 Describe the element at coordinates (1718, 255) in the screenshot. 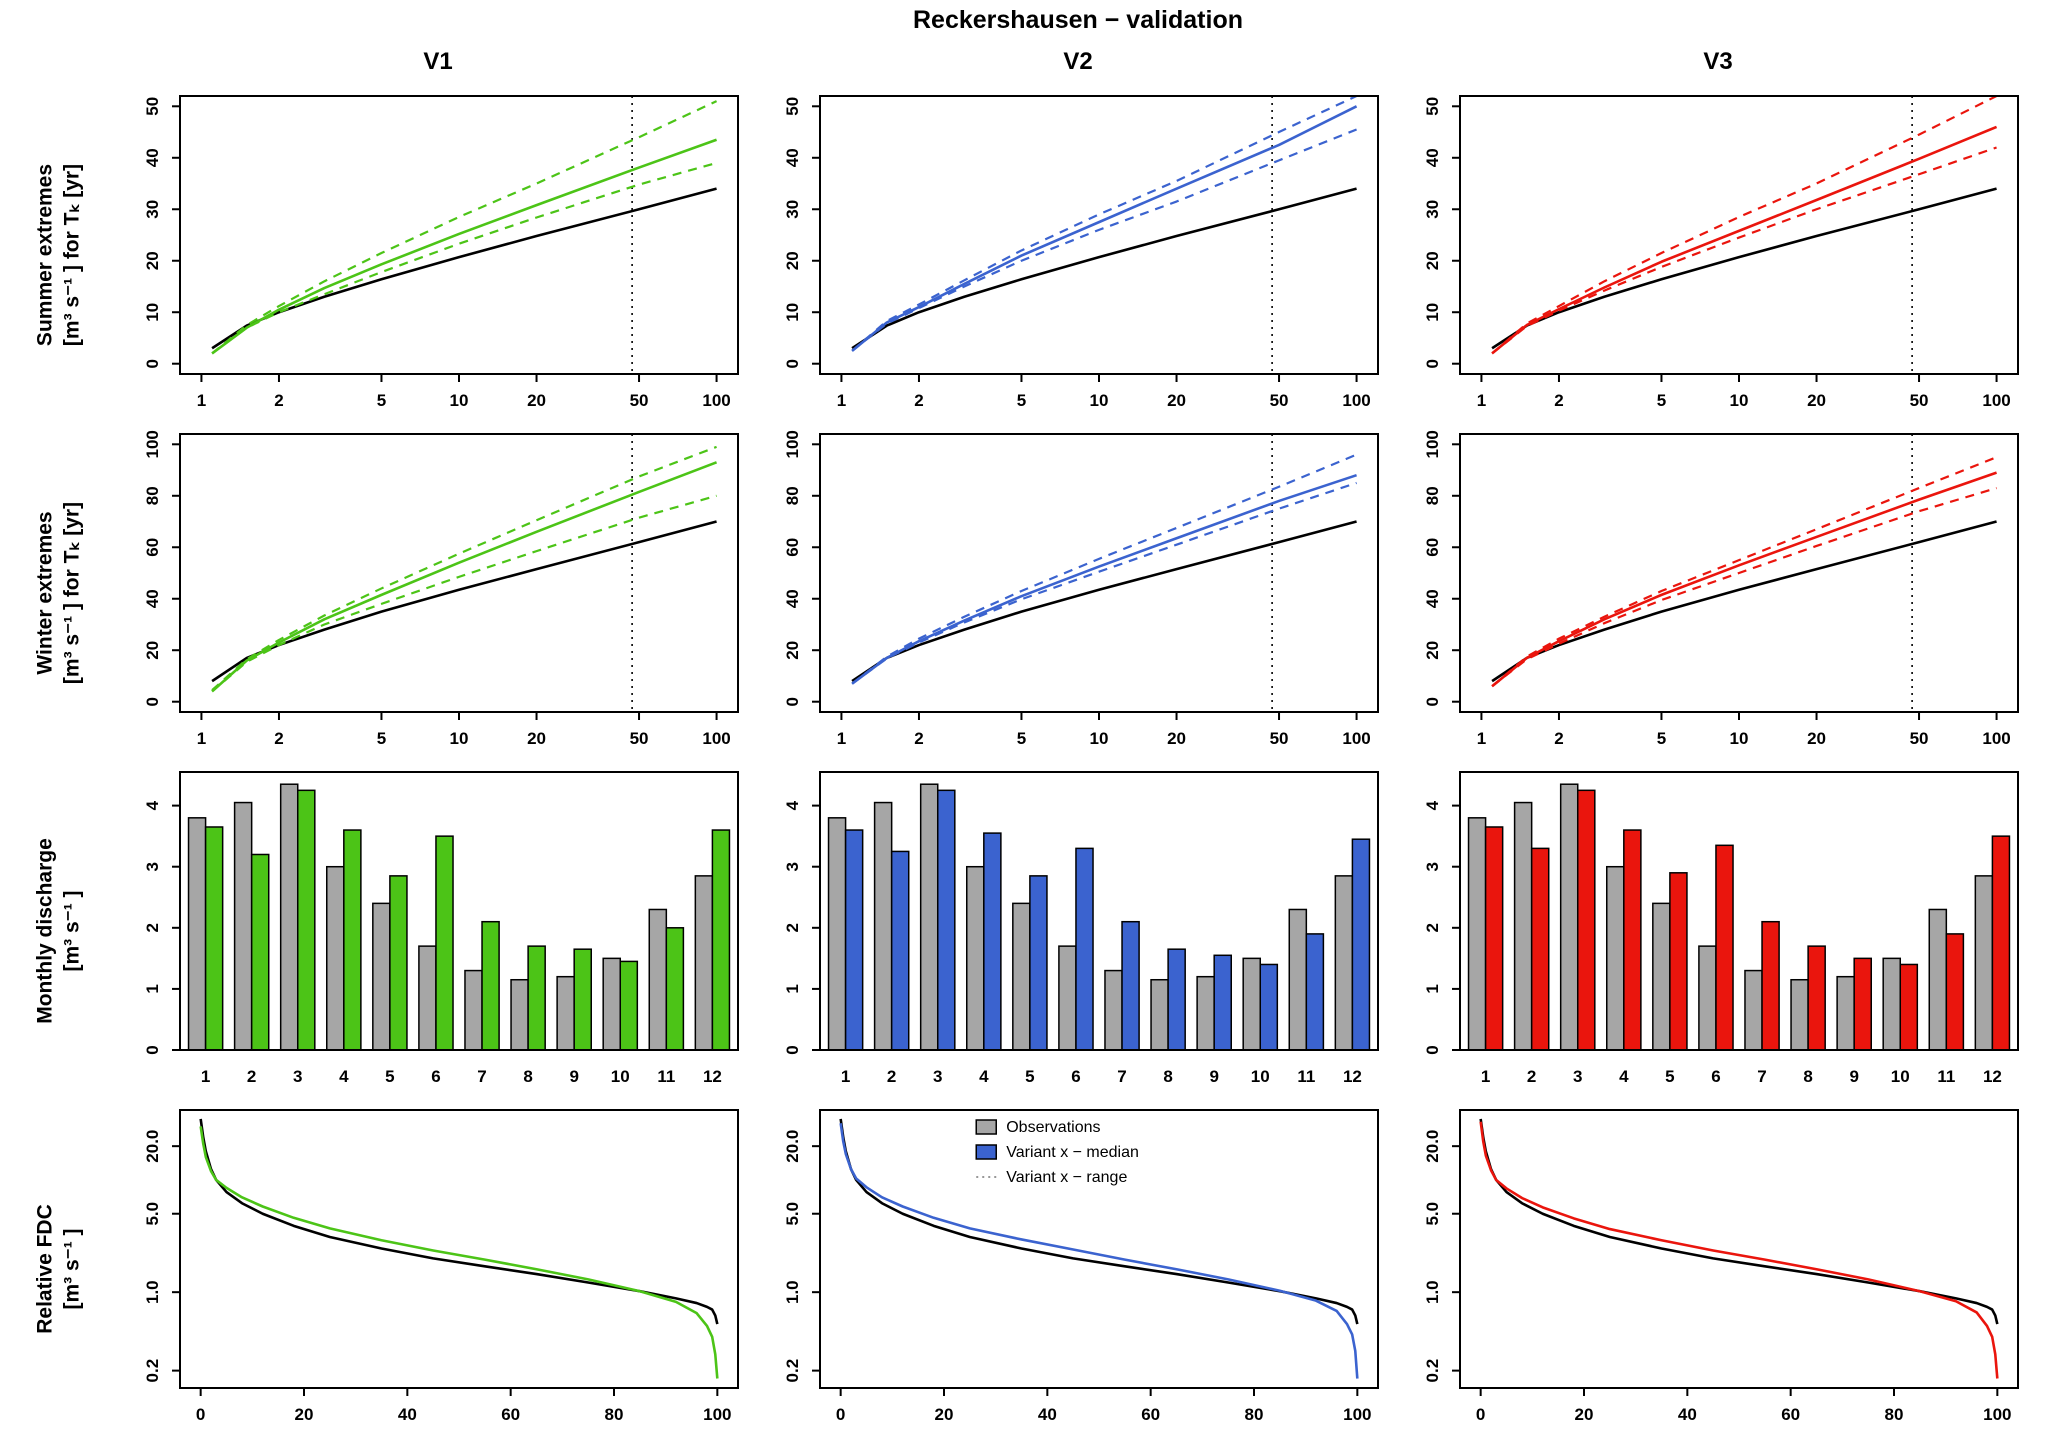

I see `panel-summer-v3: 1 2 5 10 20 50 100 0 10 20 30 40 50` at that location.